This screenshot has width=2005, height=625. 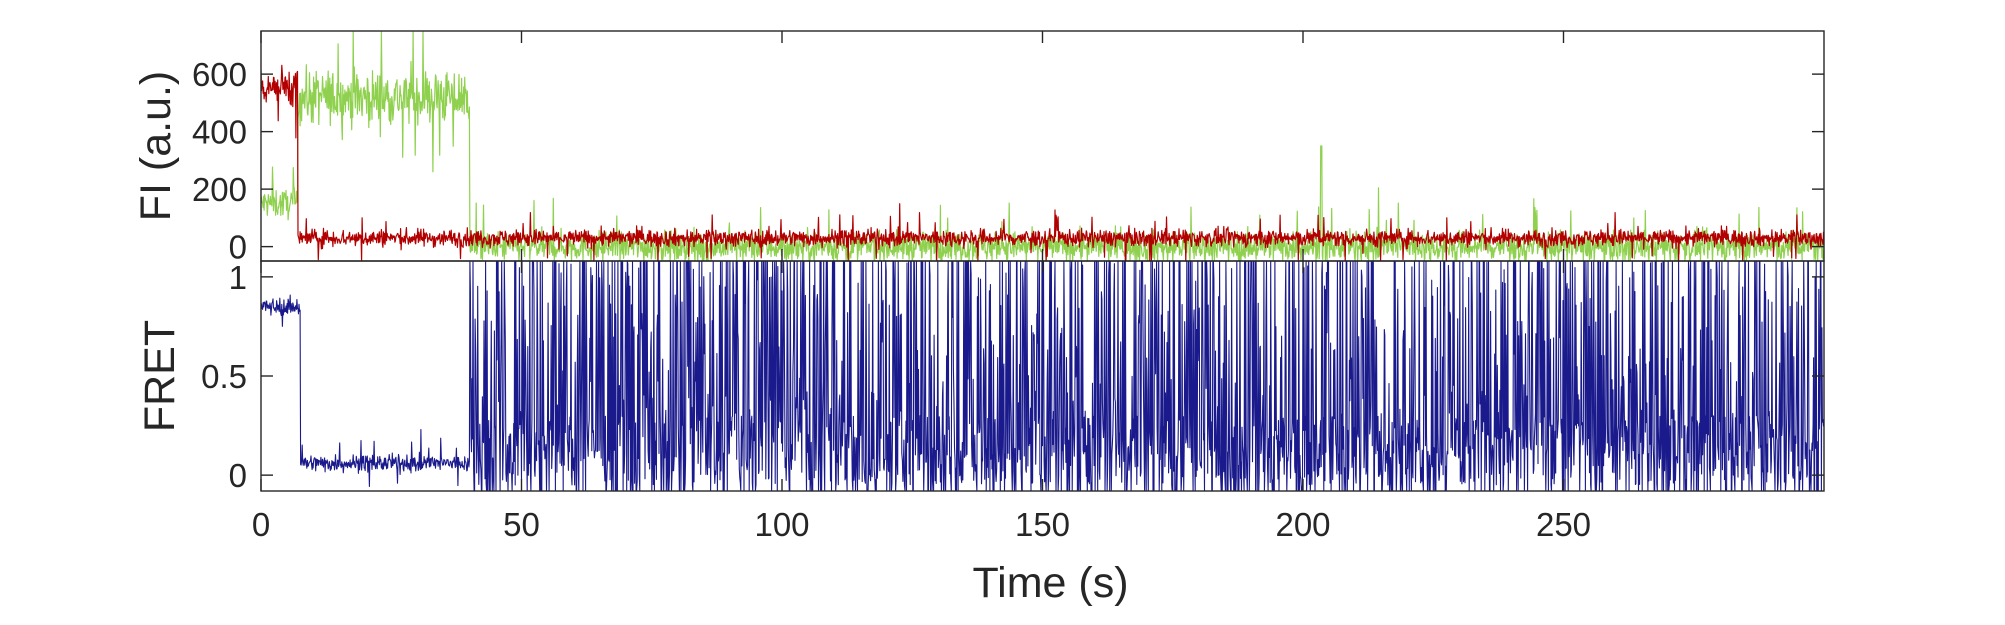 I want to click on time-x-label: Time (s), so click(x=1050, y=583).